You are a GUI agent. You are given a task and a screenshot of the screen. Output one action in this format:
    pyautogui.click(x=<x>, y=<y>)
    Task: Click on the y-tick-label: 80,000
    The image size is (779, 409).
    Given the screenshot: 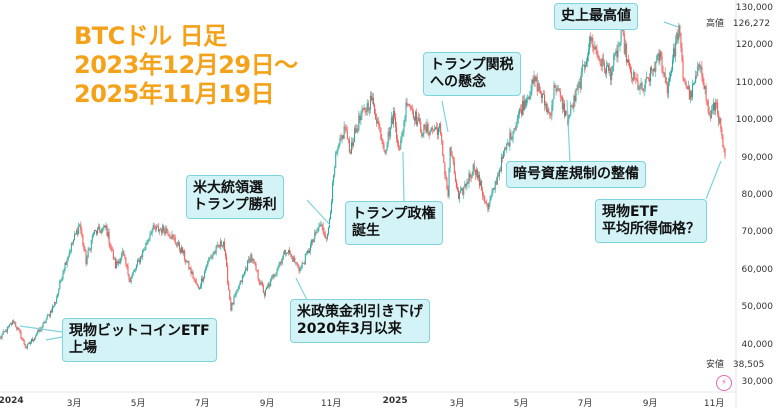 What is the action you would take?
    pyautogui.click(x=757, y=195)
    